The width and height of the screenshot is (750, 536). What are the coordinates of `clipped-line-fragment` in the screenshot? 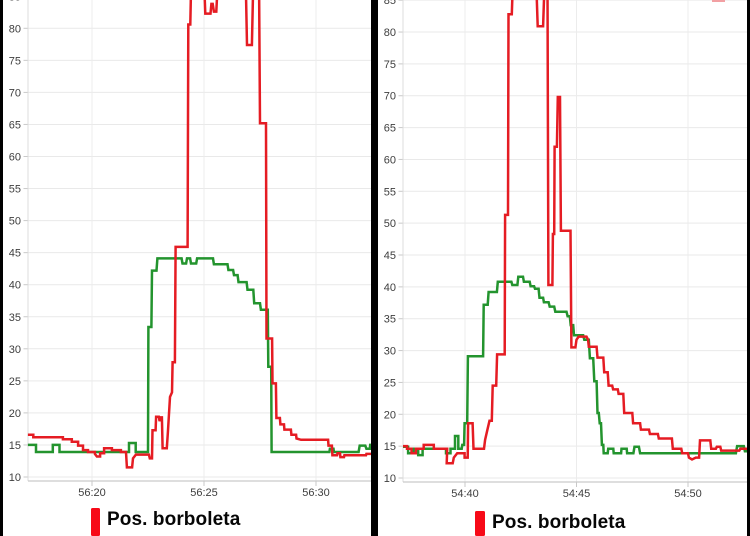 It's located at (718, 1).